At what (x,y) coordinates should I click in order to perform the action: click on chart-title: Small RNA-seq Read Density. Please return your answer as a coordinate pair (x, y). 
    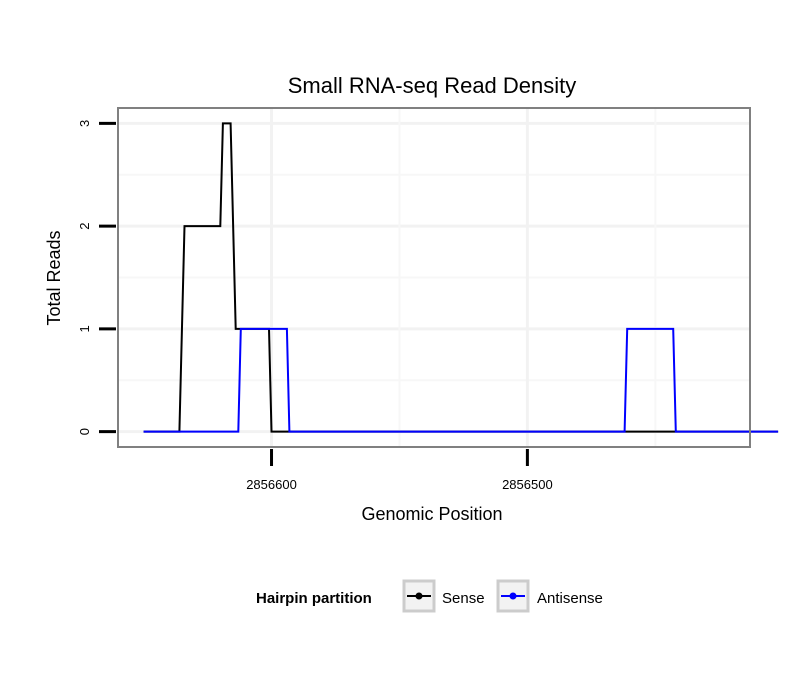
    Looking at the image, I should click on (432, 85).